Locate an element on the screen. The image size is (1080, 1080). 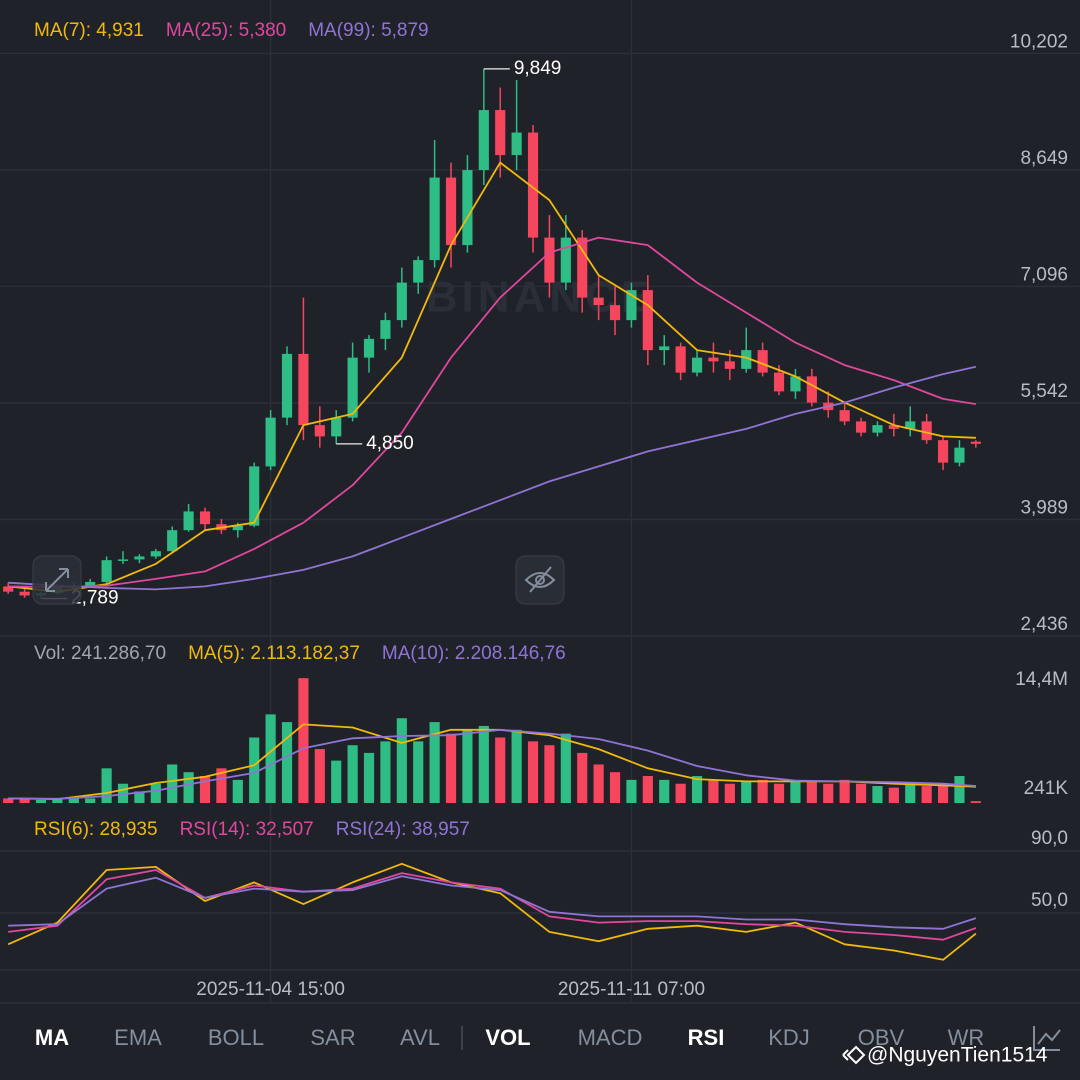
indicator-tab: BOLL is located at coordinates (236, 1037).